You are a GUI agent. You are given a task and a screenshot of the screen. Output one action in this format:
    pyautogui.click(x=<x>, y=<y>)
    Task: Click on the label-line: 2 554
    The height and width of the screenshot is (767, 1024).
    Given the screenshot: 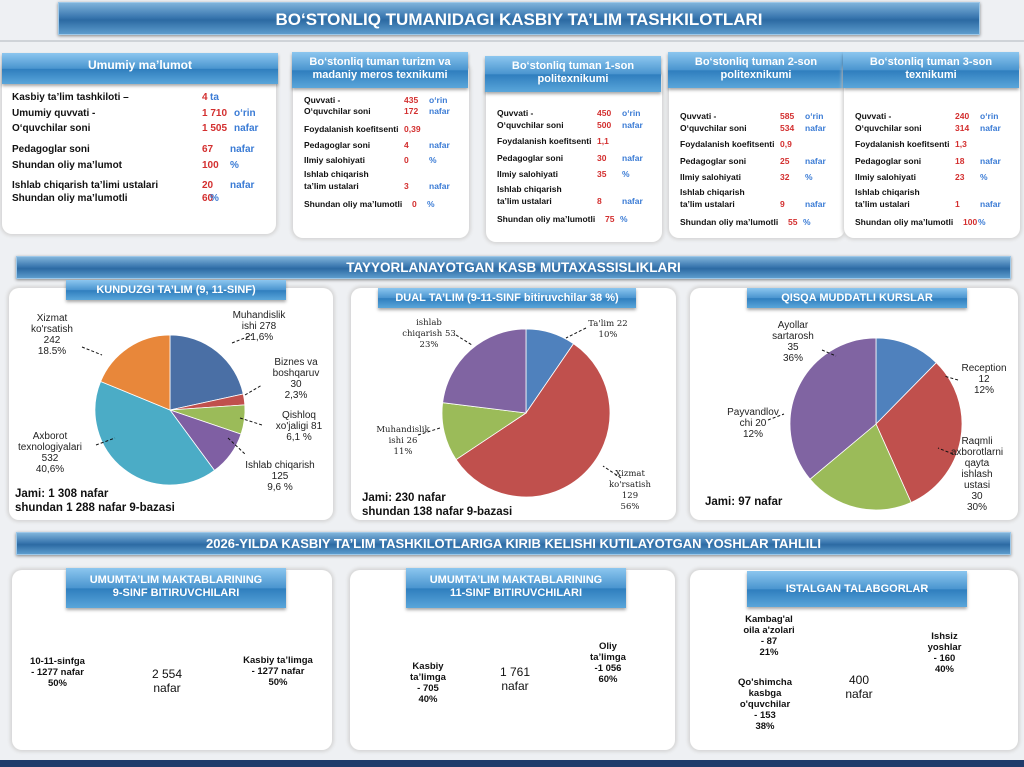 What is the action you would take?
    pyautogui.click(x=167, y=674)
    